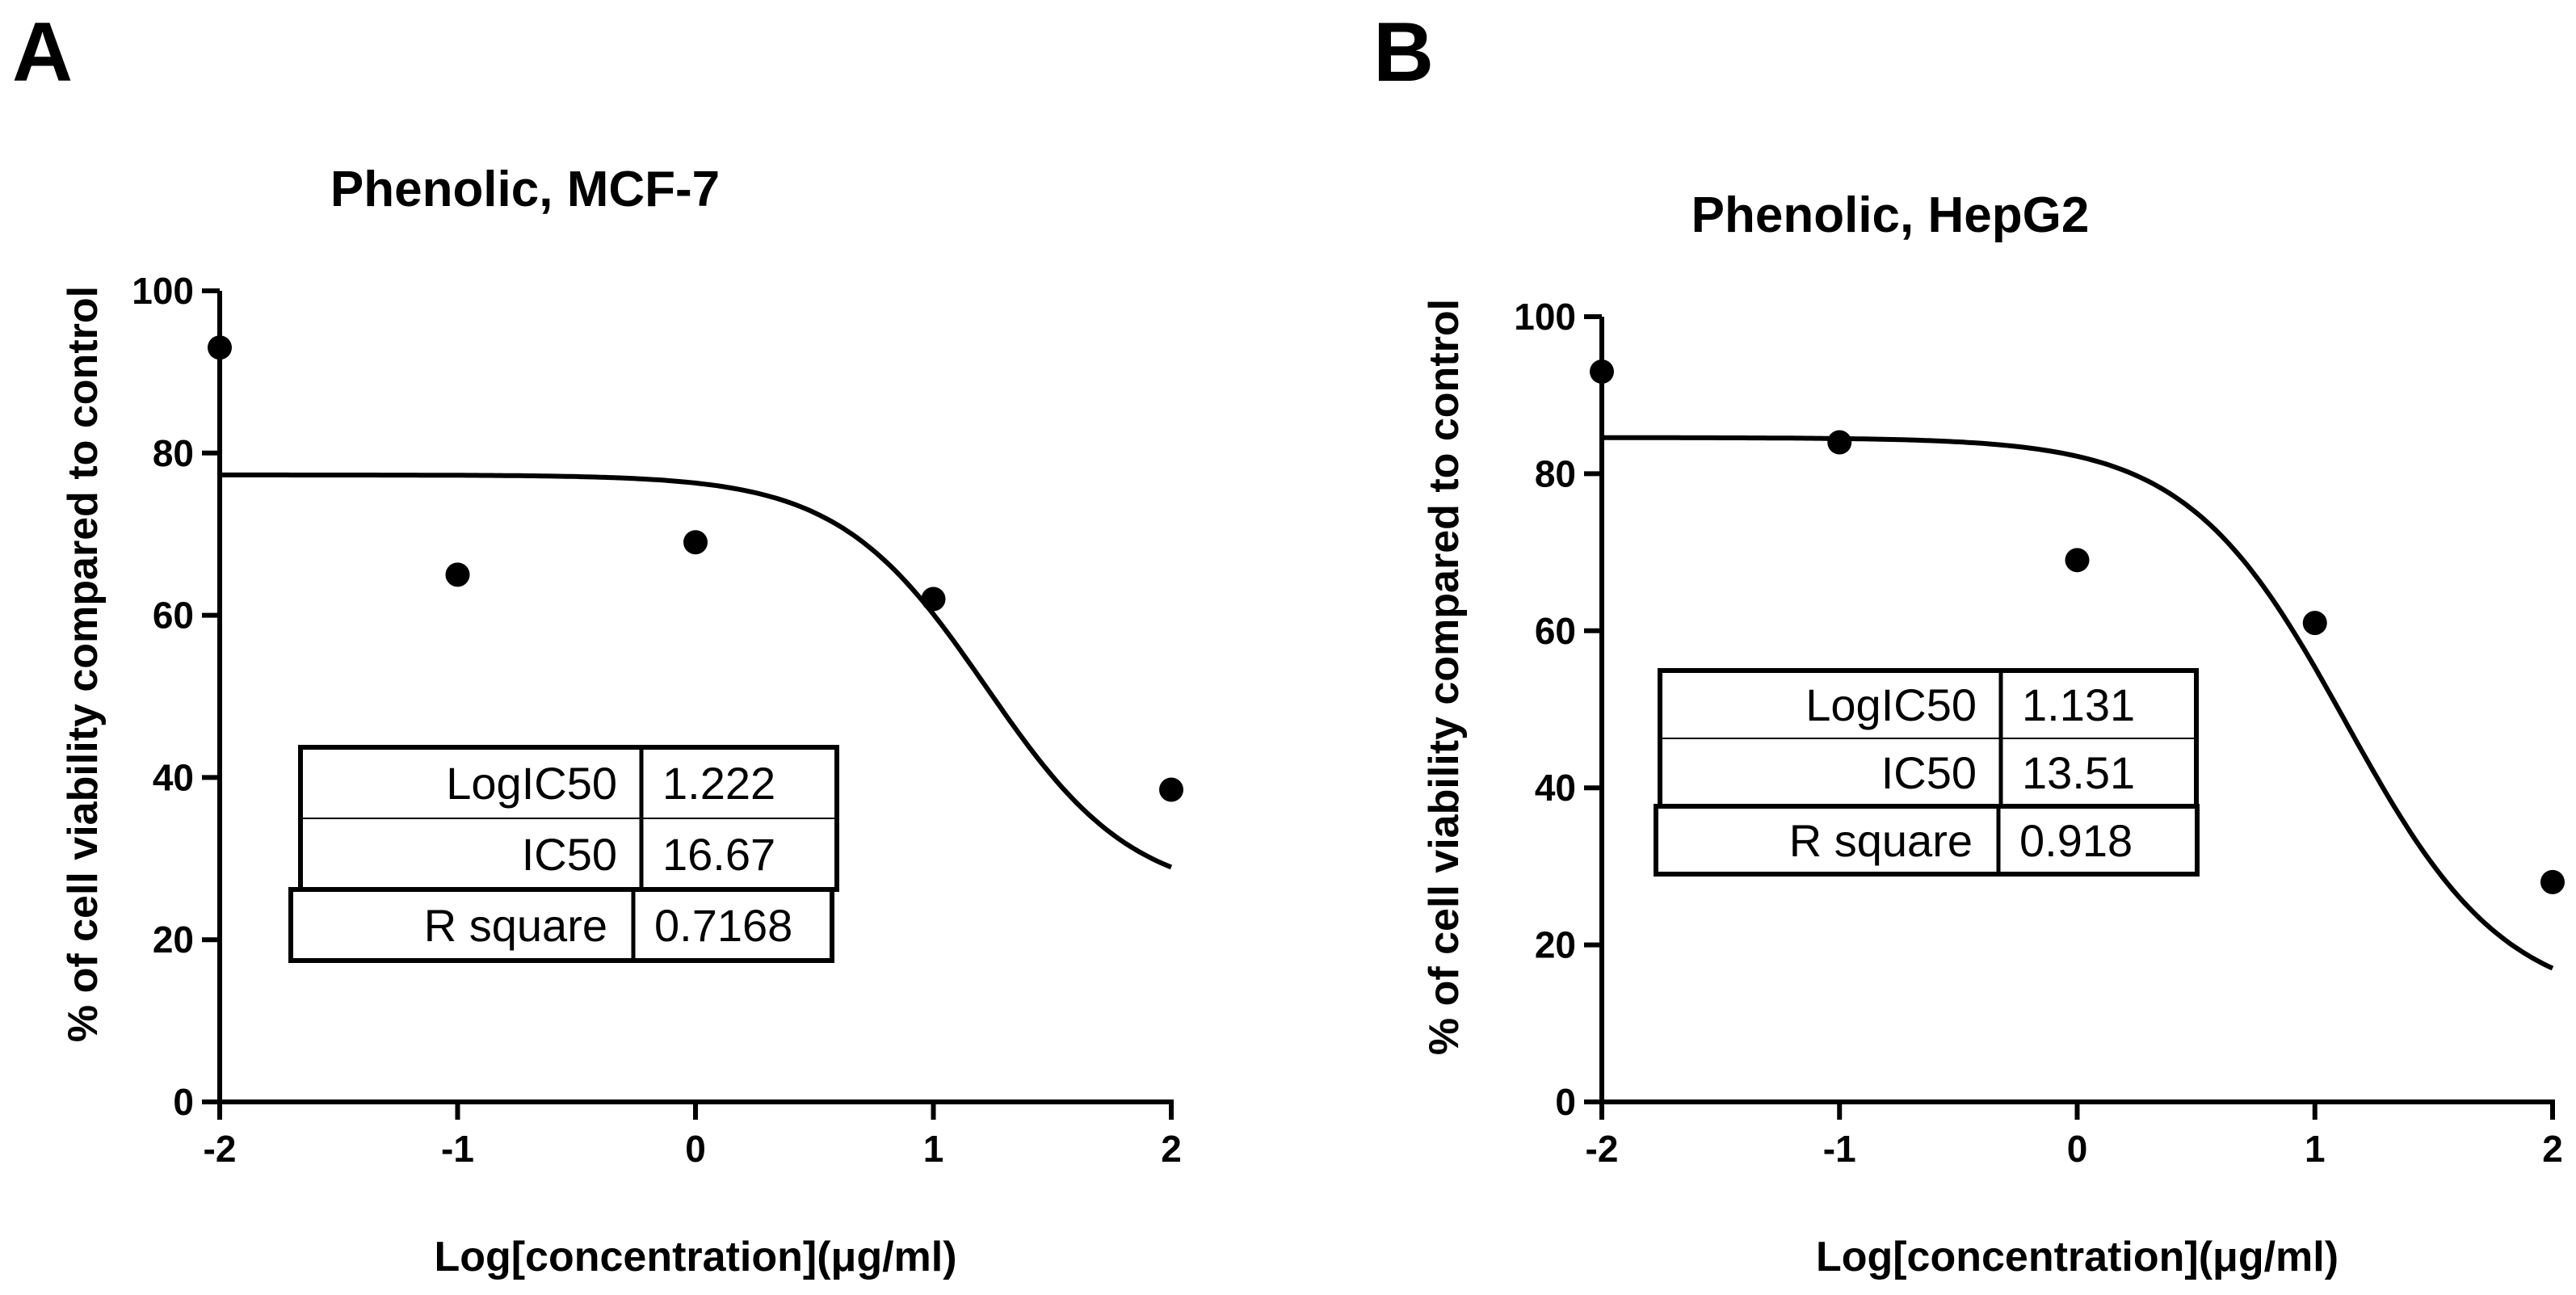 The width and height of the screenshot is (2576, 1295). What do you see at coordinates (1890, 215) in the screenshot?
I see `chart-title: Phenolic, HepG2` at bounding box center [1890, 215].